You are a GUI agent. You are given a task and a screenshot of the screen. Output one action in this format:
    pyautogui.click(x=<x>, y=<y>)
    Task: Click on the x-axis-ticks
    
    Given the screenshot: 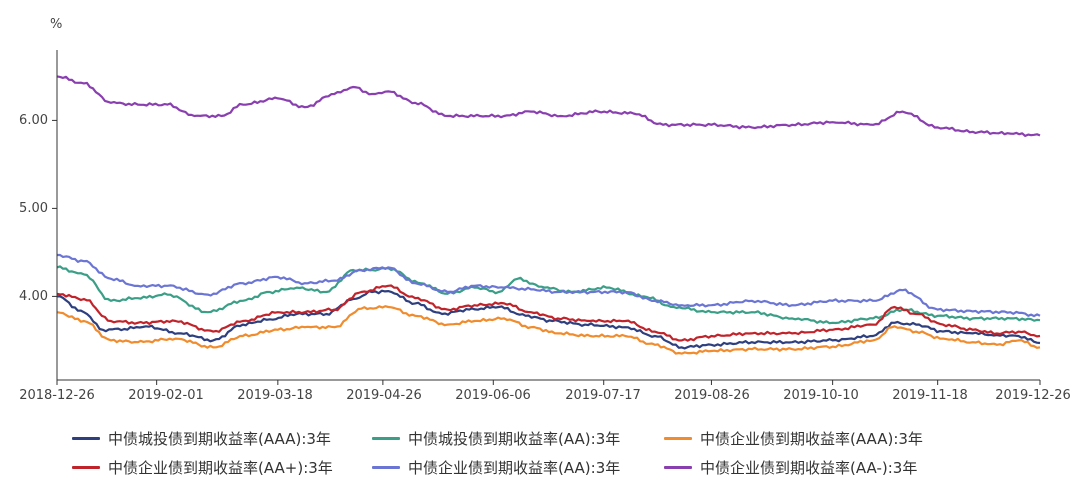 What is the action you would take?
    pyautogui.click(x=548, y=382)
    